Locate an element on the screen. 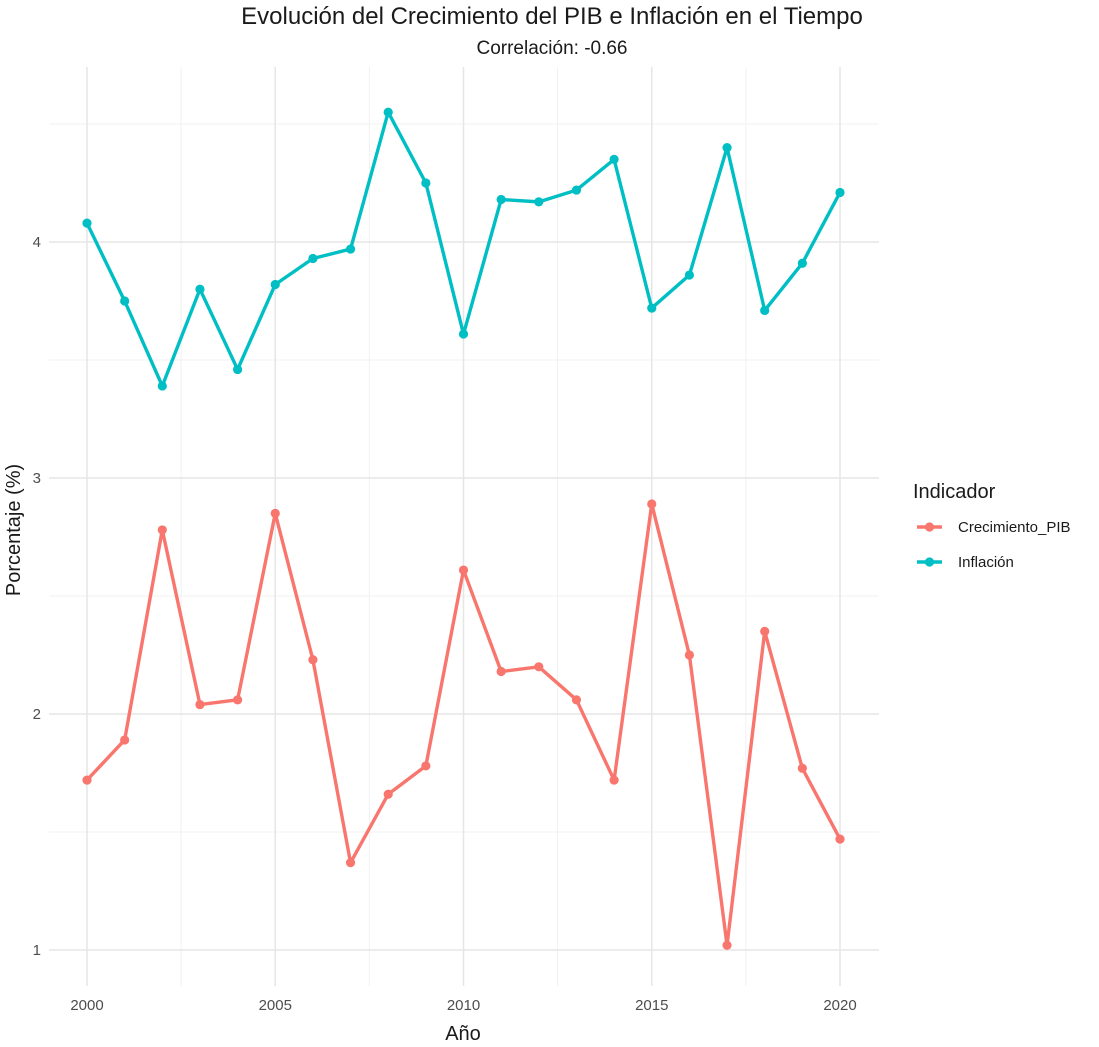 The image size is (1099, 1047). x-tick-label: 2020 is located at coordinates (839, 1005).